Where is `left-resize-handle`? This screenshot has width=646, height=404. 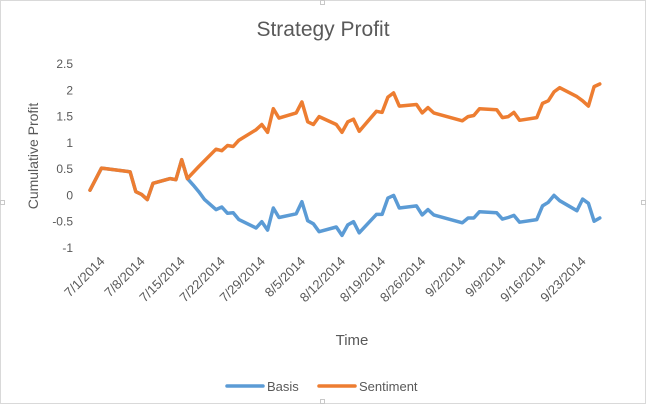
left-resize-handle is located at coordinates (2, 202).